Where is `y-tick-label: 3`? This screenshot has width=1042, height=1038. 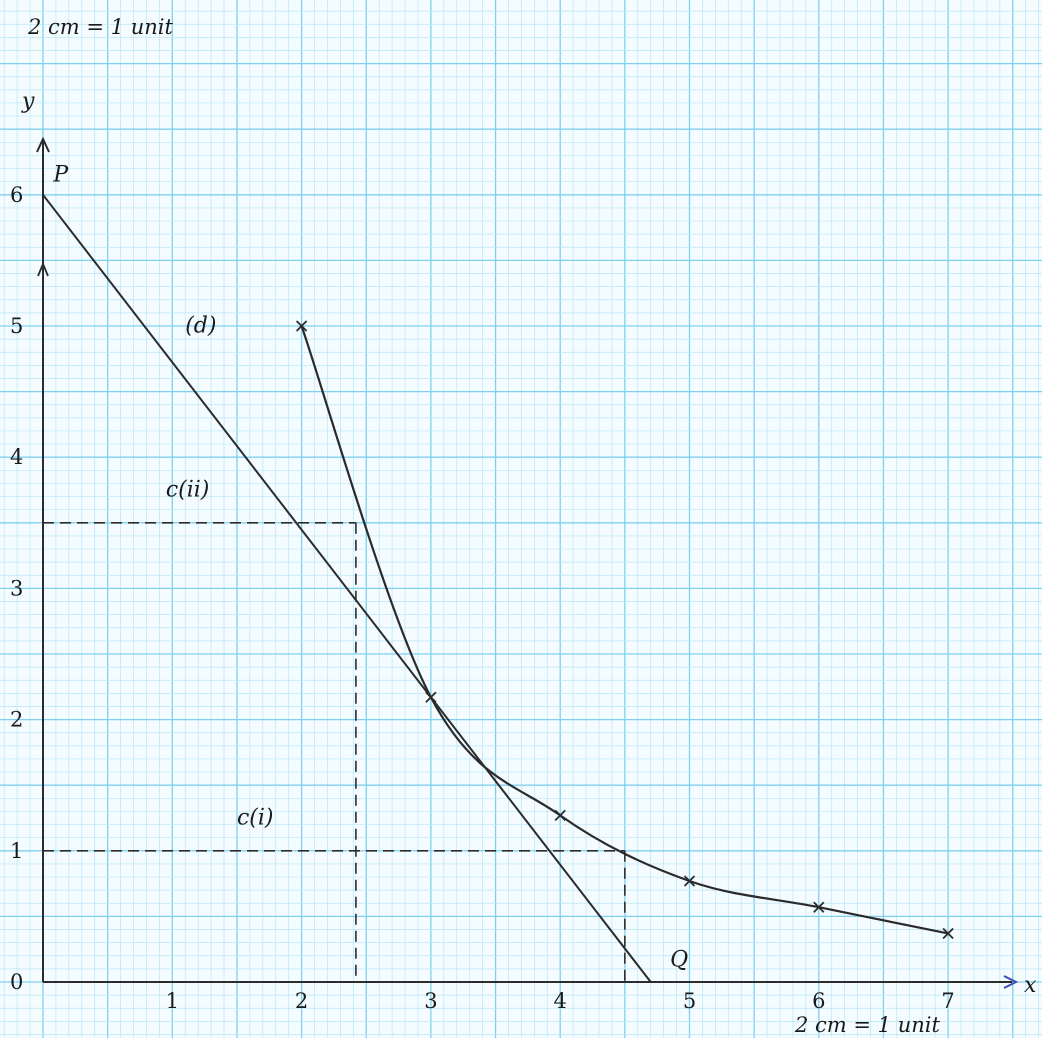
y-tick-label: 3 is located at coordinates (16, 588).